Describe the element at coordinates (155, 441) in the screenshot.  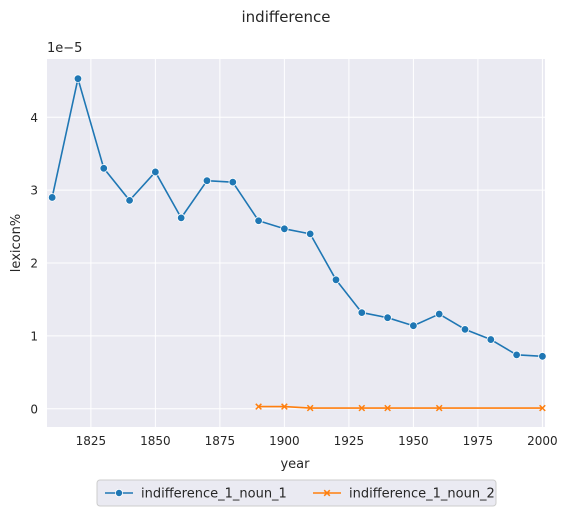
I see `x-tick-label: 1850` at that location.